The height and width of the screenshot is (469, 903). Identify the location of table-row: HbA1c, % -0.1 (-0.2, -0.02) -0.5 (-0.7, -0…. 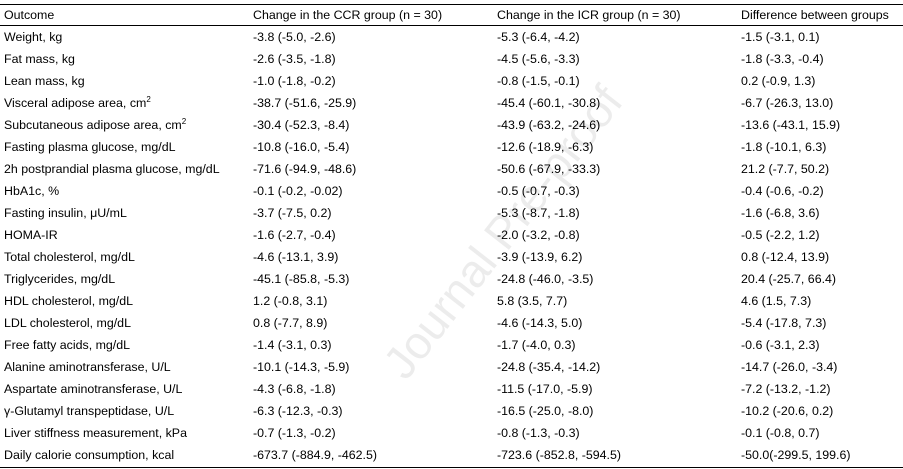
(451, 191).